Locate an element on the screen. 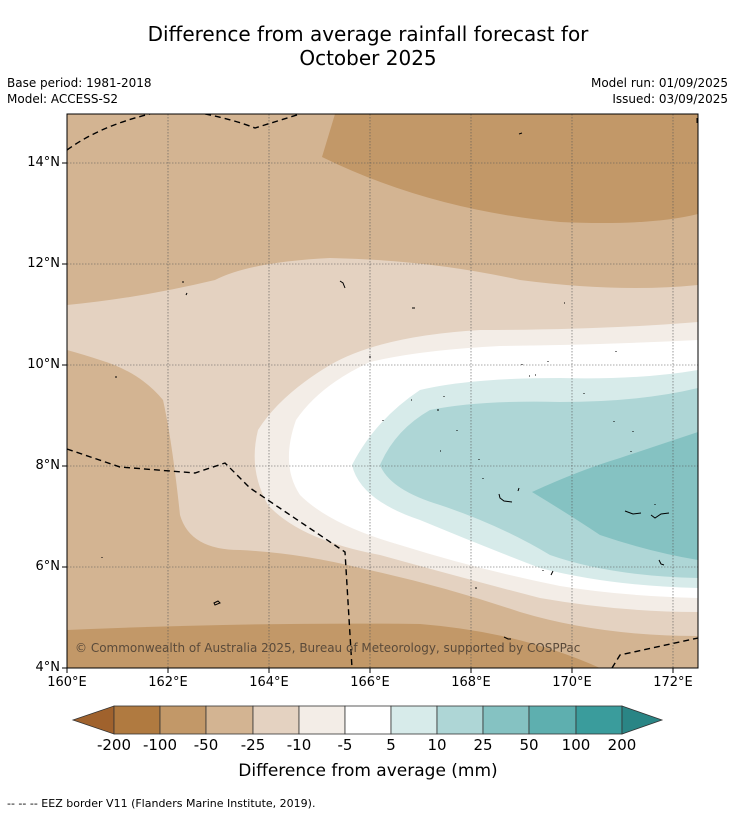  colorbar-tick-label: -10 is located at coordinates (299, 745).